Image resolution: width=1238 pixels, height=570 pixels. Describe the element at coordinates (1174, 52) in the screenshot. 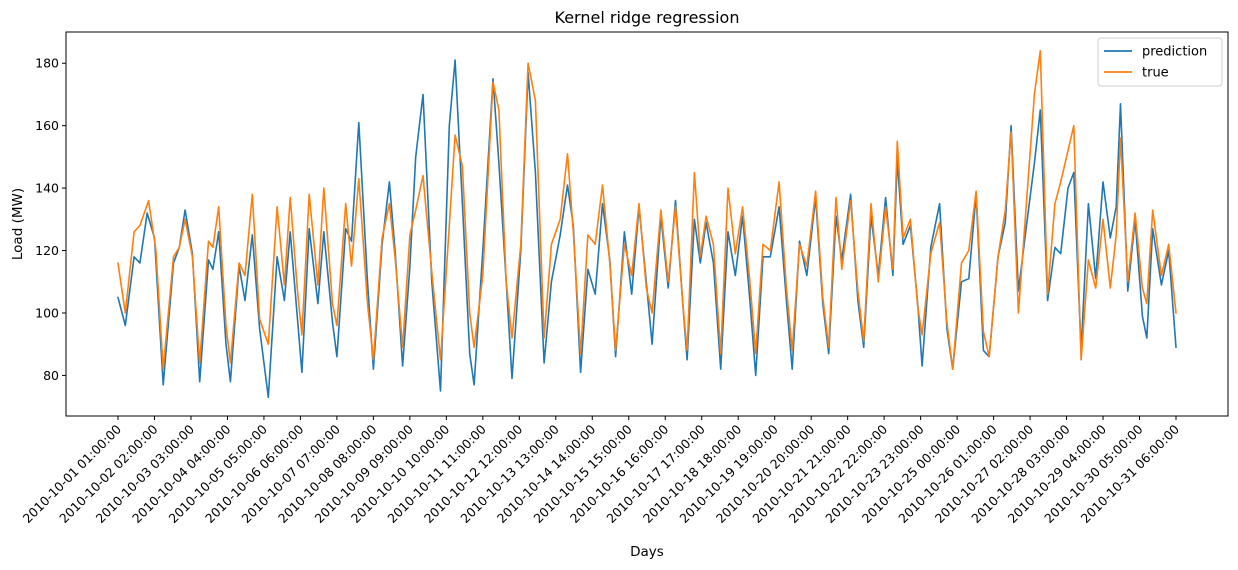

I see `legend-label-prediction: prediction` at that location.